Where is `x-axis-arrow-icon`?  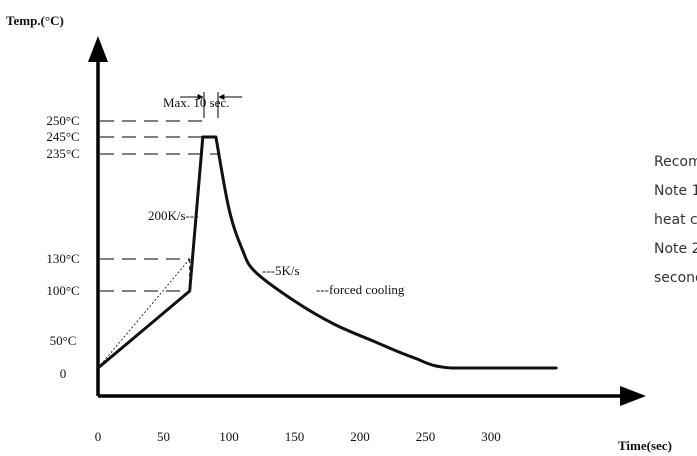
x-axis-arrow-icon is located at coordinates (633, 396).